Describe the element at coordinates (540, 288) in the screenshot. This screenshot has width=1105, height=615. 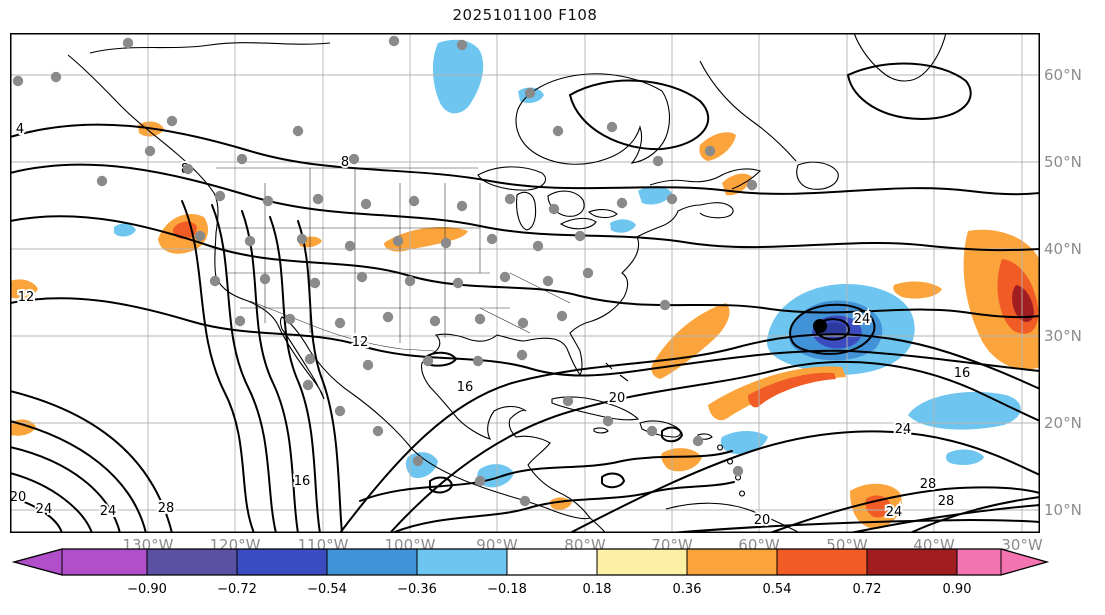
I see `border-line` at that location.